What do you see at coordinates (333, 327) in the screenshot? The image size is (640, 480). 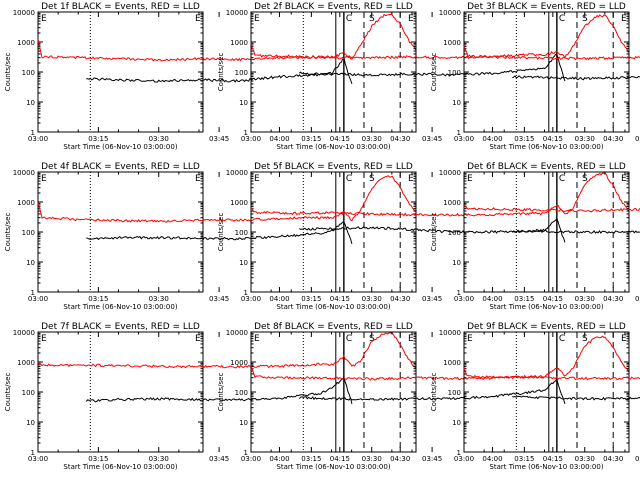 I see `panel-title: Det 8f BLACK = Events, RED = LLD` at bounding box center [333, 327].